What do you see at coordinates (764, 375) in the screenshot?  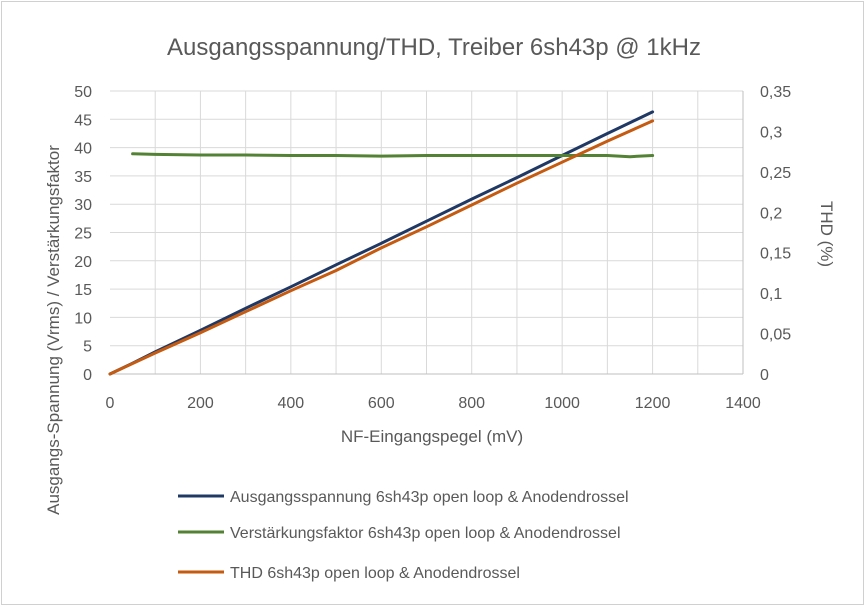 I see `y2-tick-label: 0` at bounding box center [764, 375].